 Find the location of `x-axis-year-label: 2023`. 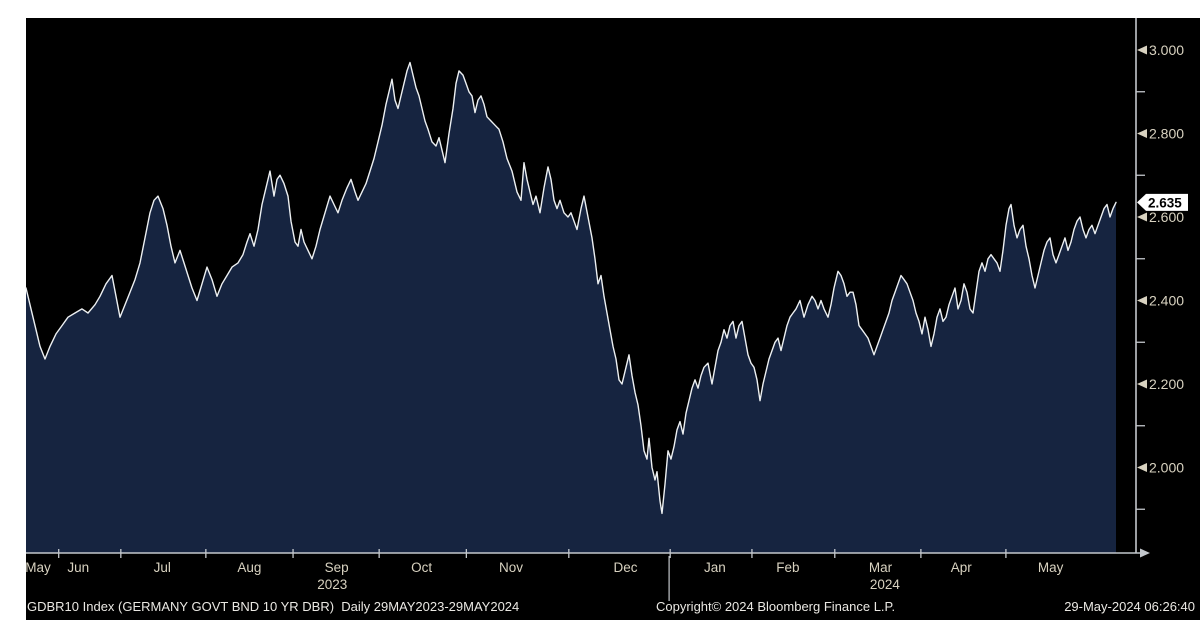

x-axis-year-label: 2023 is located at coordinates (332, 584).